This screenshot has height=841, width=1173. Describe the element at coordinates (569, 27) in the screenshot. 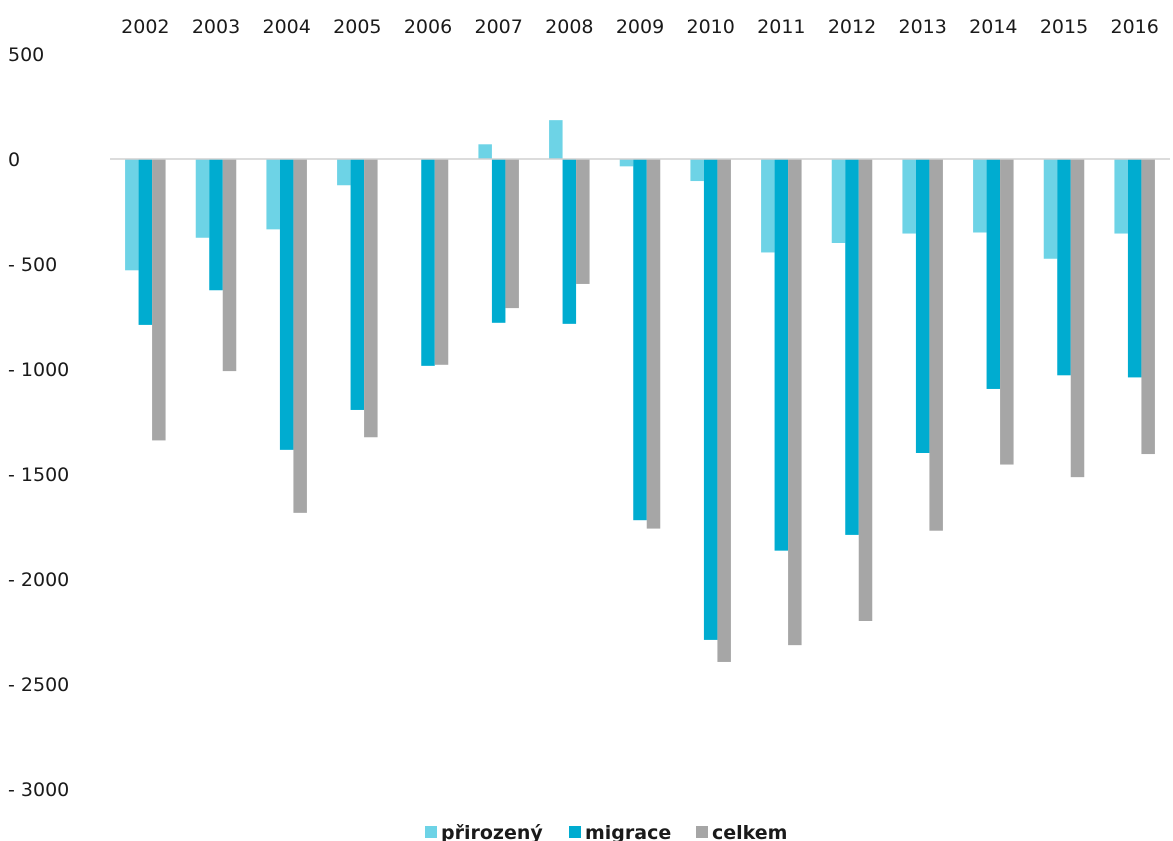

I see `x-tick-label: 2008` at that location.